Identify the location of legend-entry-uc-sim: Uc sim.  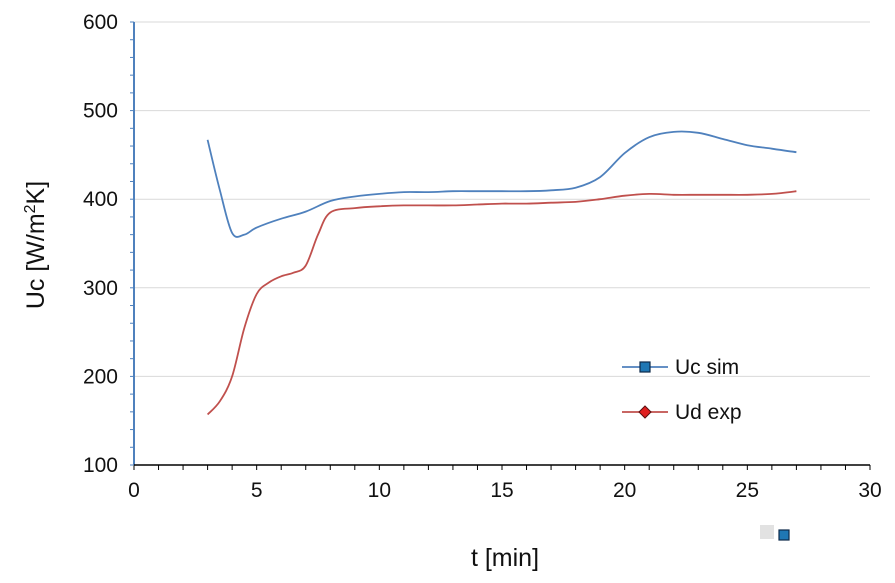
(680, 367).